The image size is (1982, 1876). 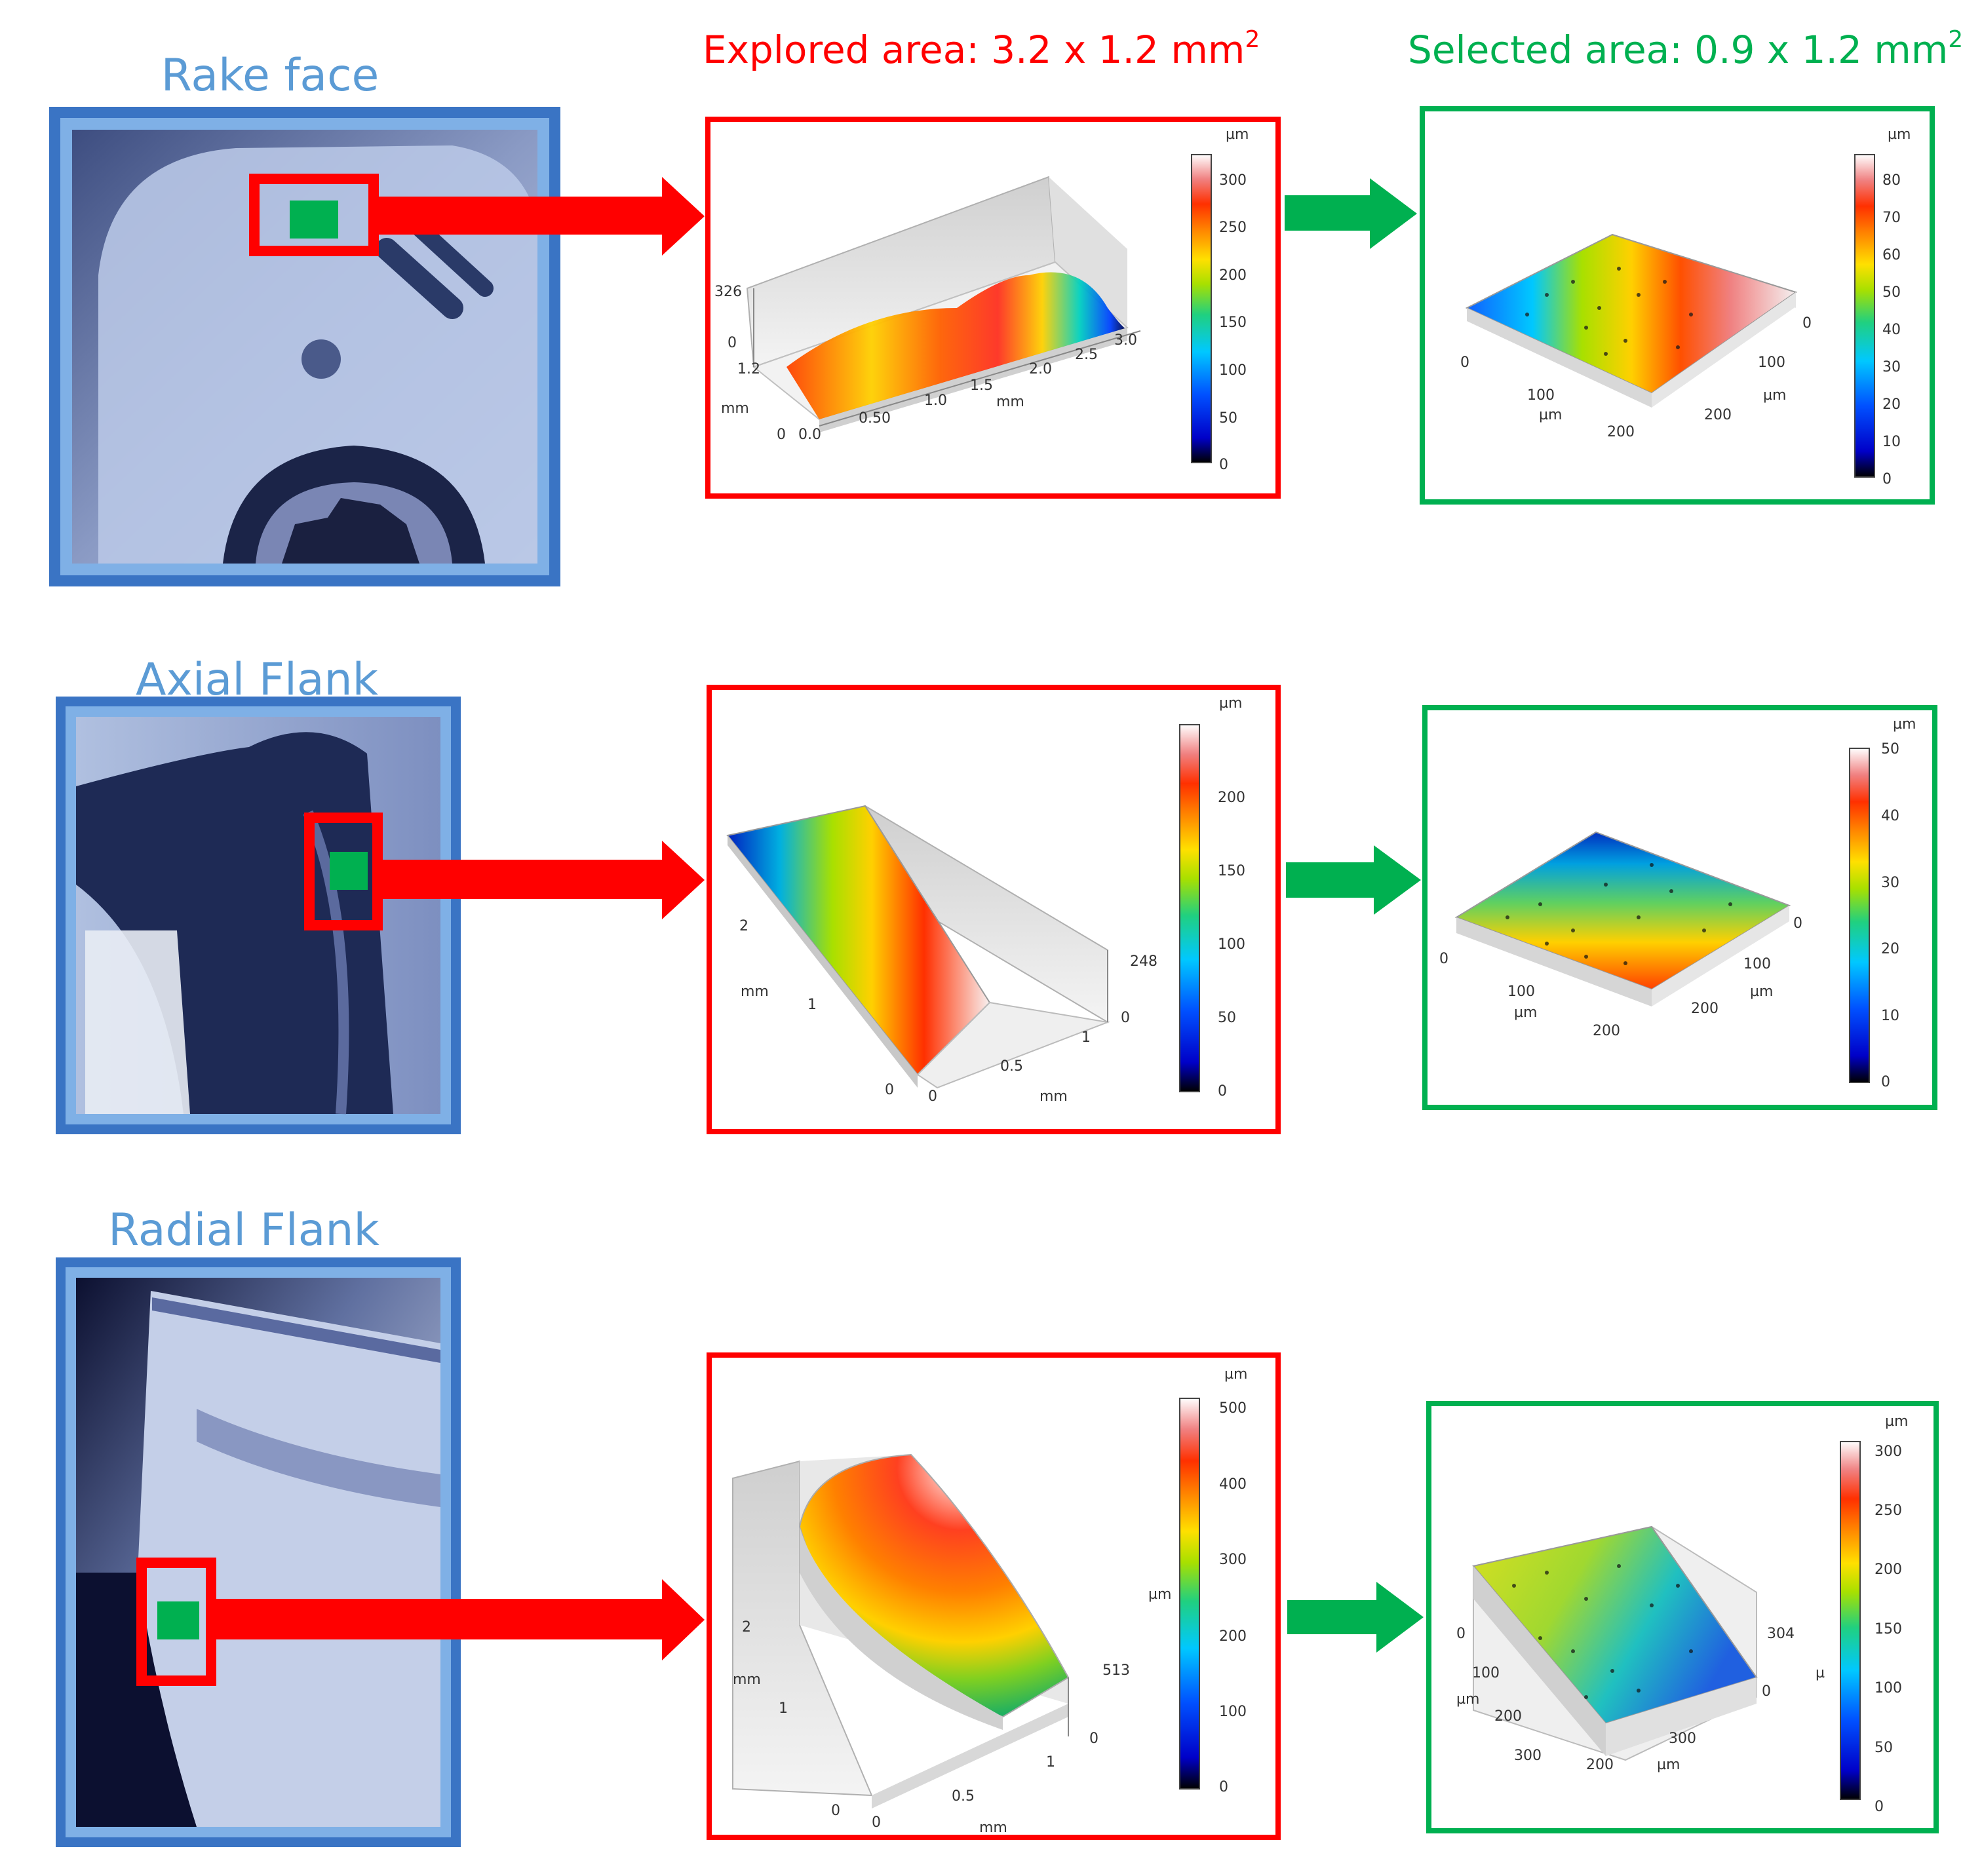 What do you see at coordinates (258, 915) in the screenshot?
I see `axial-flank-photo` at bounding box center [258, 915].